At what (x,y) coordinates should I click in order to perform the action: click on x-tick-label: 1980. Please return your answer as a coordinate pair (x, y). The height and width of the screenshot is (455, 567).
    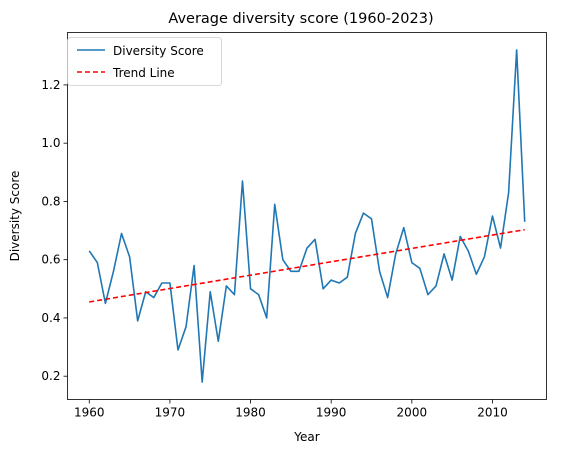
    Looking at the image, I should click on (250, 413).